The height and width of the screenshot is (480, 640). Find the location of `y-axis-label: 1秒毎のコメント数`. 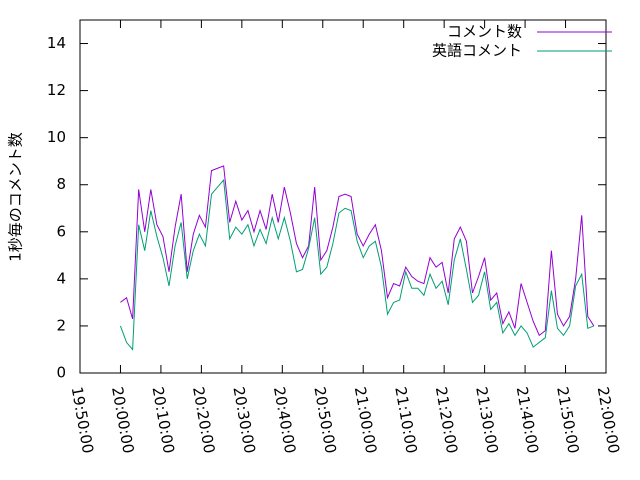

y-axis-label: 1秒毎のコメント数 is located at coordinates (16, 197).